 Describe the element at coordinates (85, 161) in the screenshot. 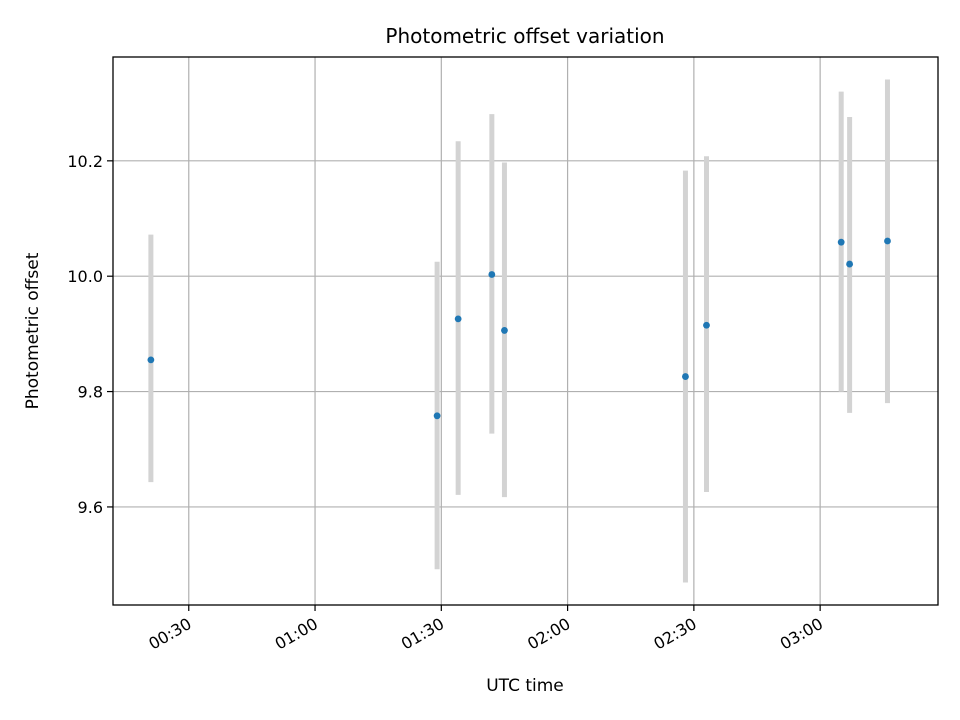

I see `y-tick-label: 10.2` at that location.